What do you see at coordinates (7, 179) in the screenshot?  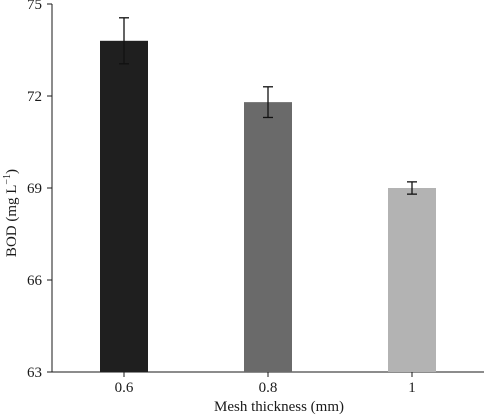 I see `y-axis-title-superscript: −1` at bounding box center [7, 179].